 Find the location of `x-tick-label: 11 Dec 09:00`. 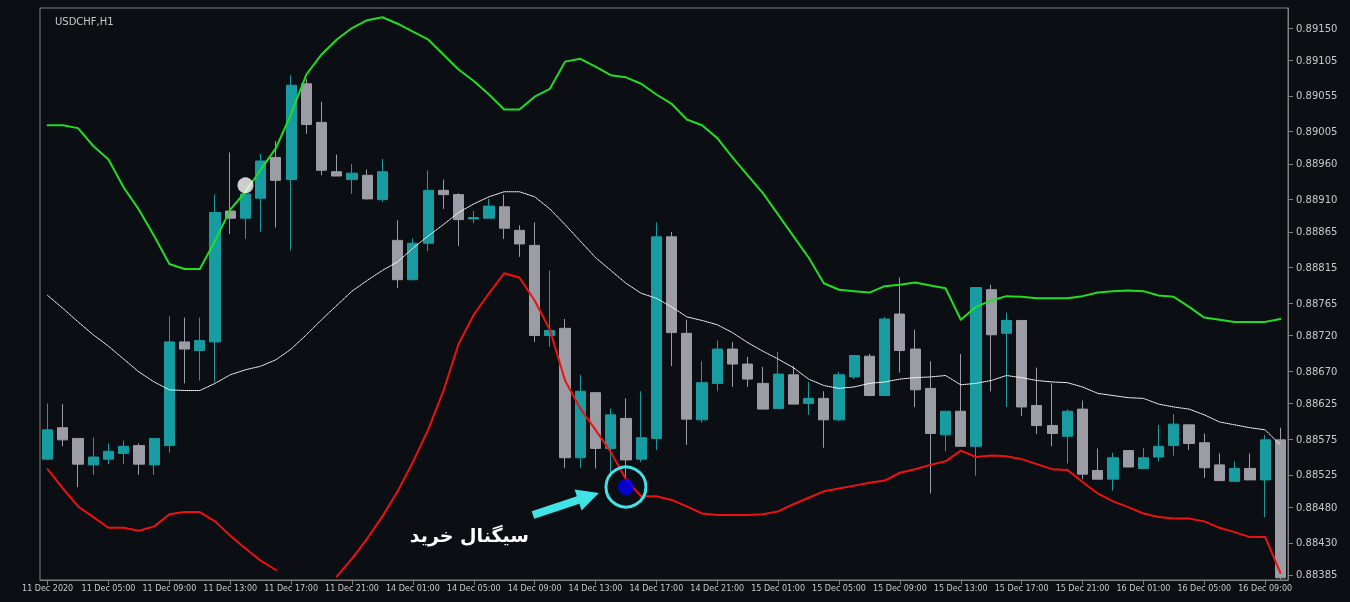

x-tick-label: 11 Dec 09:00 is located at coordinates (169, 588).